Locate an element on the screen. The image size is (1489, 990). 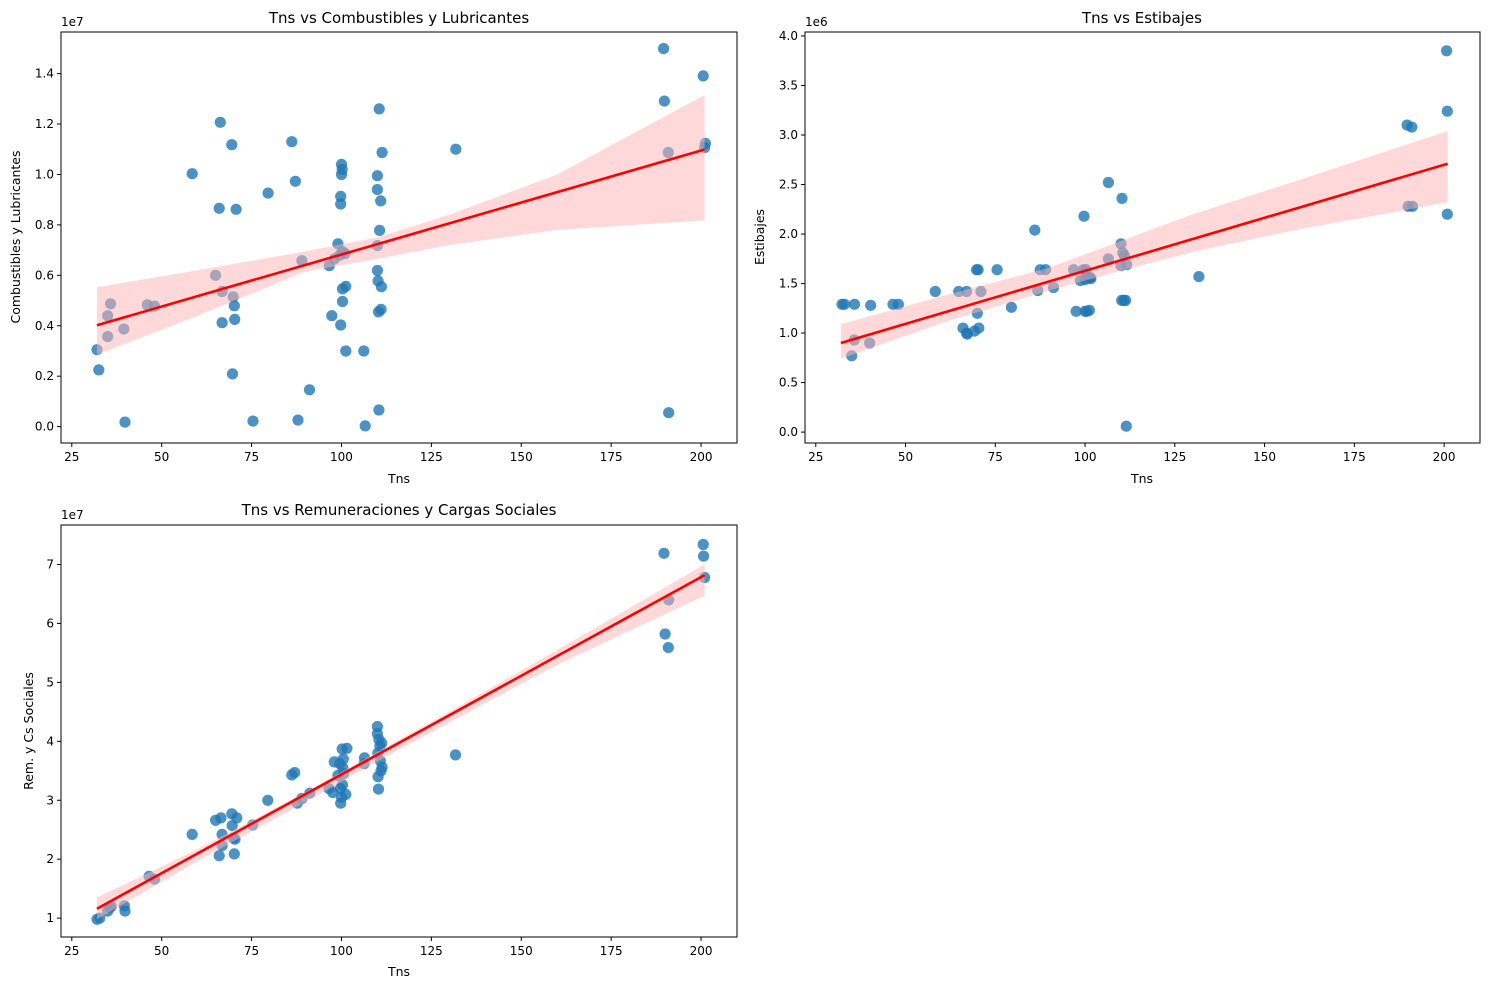
y-axis-label: Estibajes is located at coordinates (759, 237).